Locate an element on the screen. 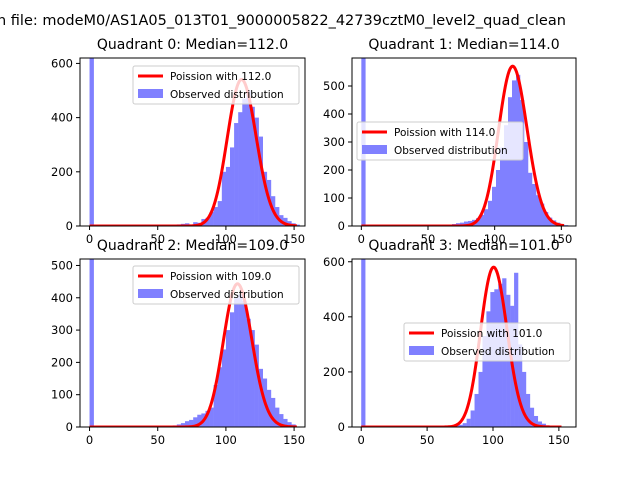 Image resolution: width=640 pixels, height=480 pixels. legend-label: Poission with 114.0 is located at coordinates (444, 133).